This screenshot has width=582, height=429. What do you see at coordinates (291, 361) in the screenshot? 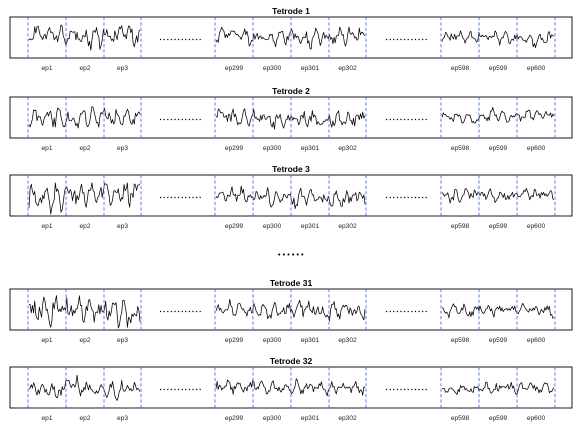
I see `panel-title: Tetrode 32` at bounding box center [291, 361].